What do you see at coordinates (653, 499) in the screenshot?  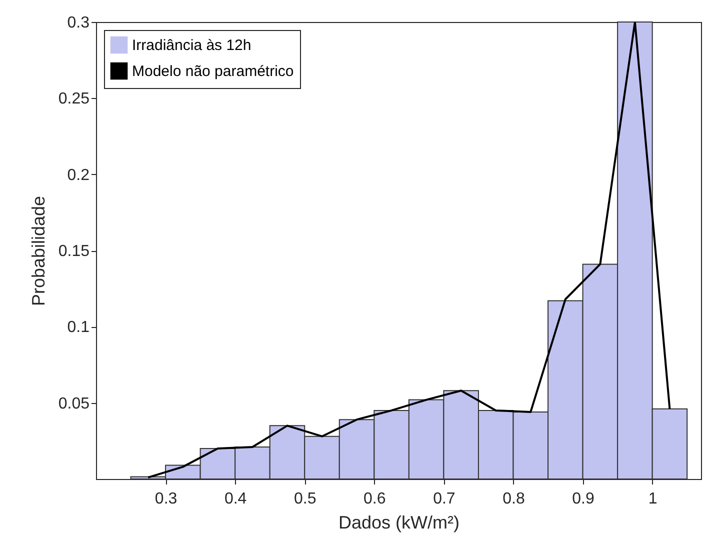 I see `x-tick-label: 1` at bounding box center [653, 499].